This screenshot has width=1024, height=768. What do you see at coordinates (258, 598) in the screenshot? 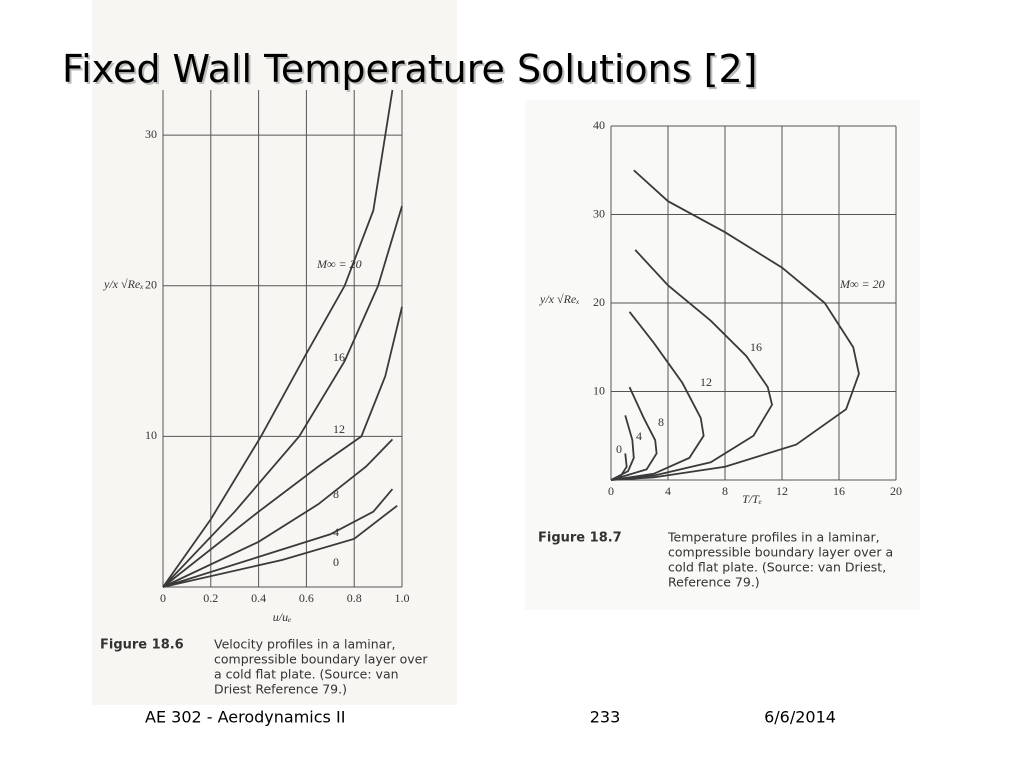
I see `x-tick-label: 0.4` at bounding box center [258, 598].